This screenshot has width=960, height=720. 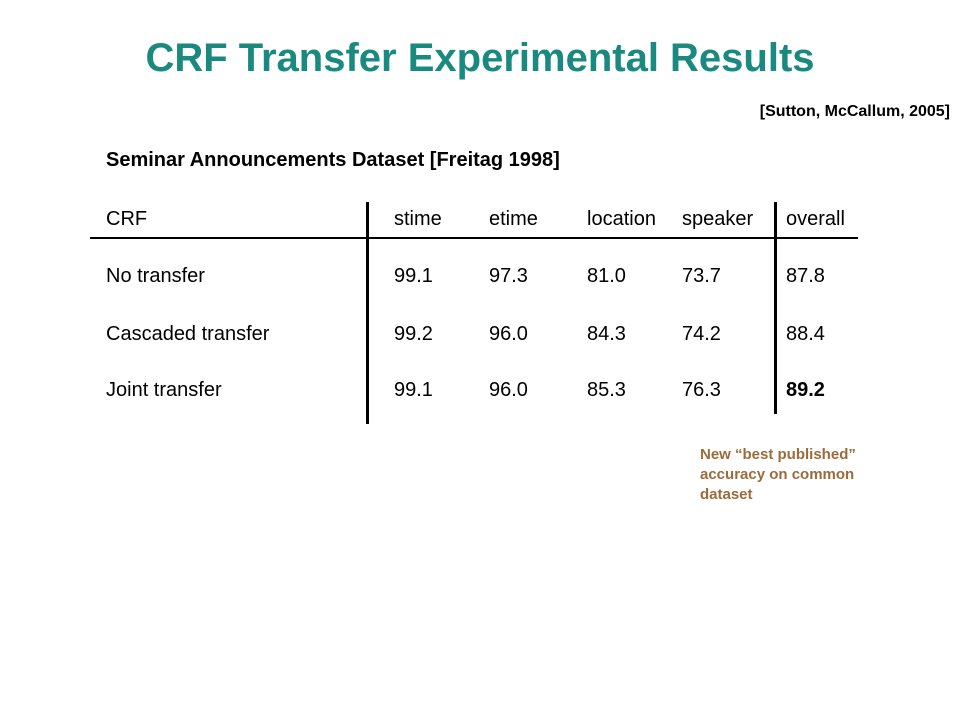 What do you see at coordinates (701, 334) in the screenshot?
I see `table-cell: 74.2` at bounding box center [701, 334].